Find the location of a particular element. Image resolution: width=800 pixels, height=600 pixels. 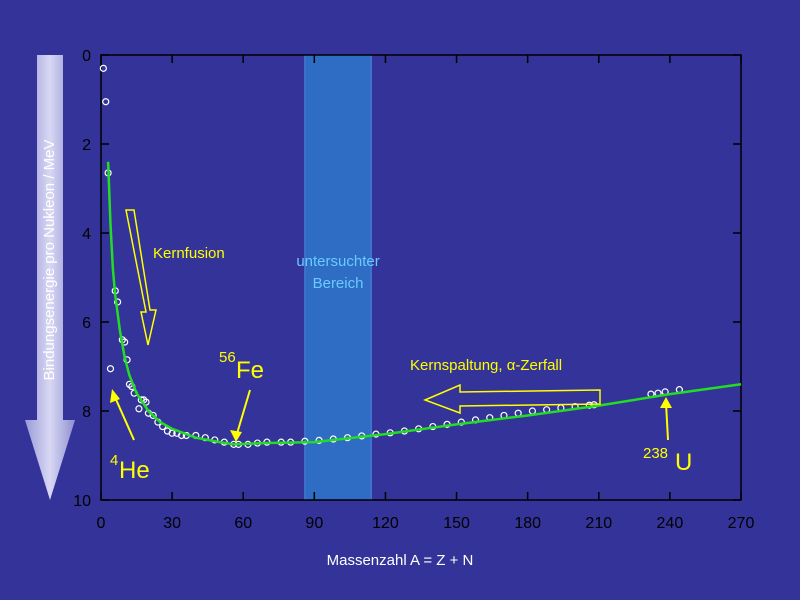

y-tick-label: 0 is located at coordinates (86, 56).